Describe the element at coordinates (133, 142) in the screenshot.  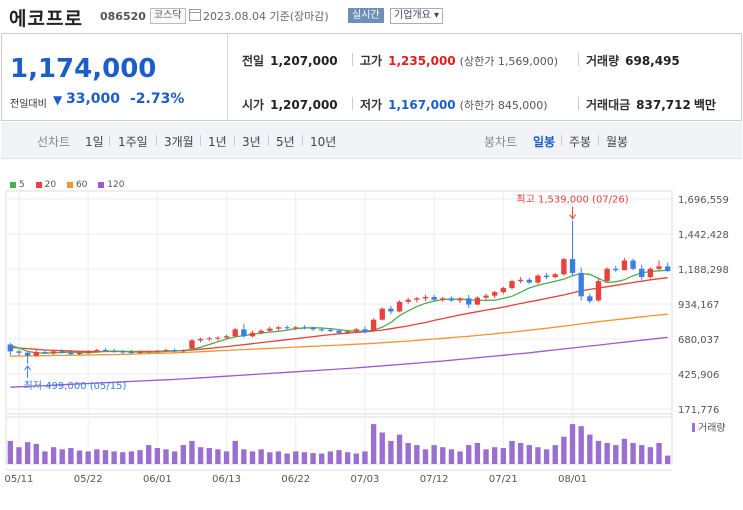
I see `period-1w: 1주일` at that location.